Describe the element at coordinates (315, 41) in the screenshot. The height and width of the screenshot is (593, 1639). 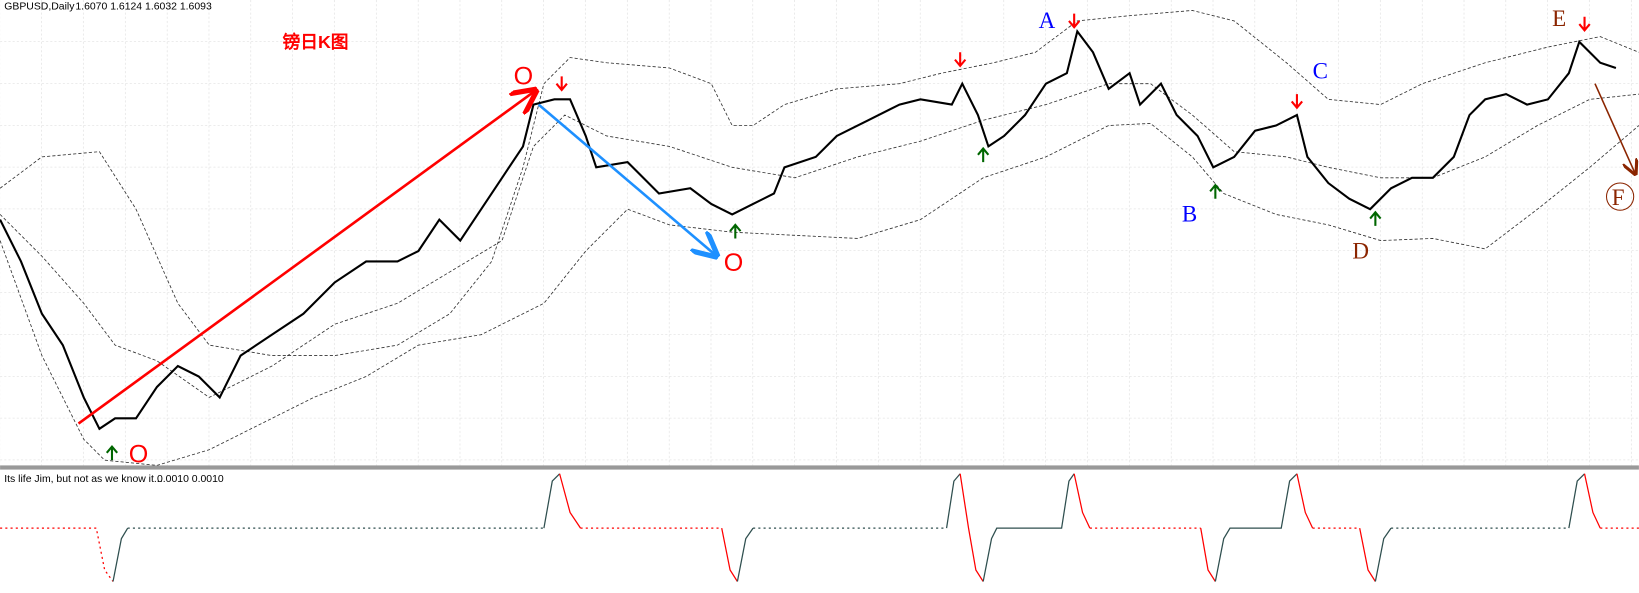
I see `annotation: 镑日K图` at that location.